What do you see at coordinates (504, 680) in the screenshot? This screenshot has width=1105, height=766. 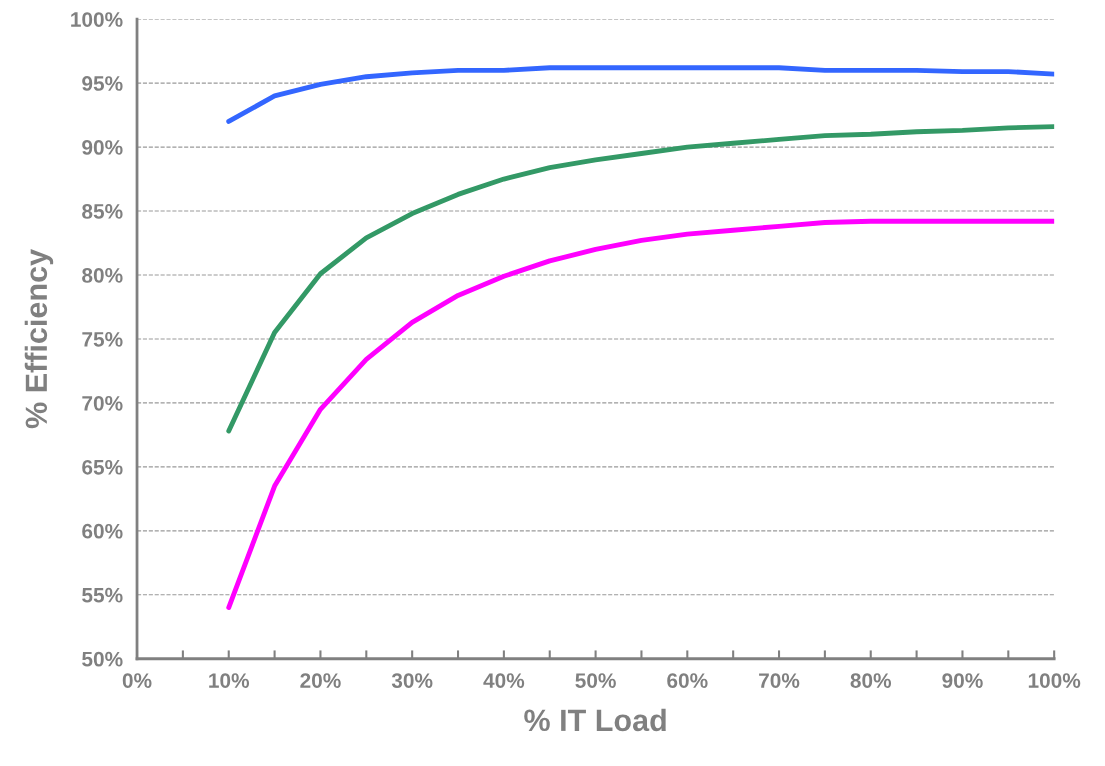 I see `x-tick-label: 40%` at bounding box center [504, 680].